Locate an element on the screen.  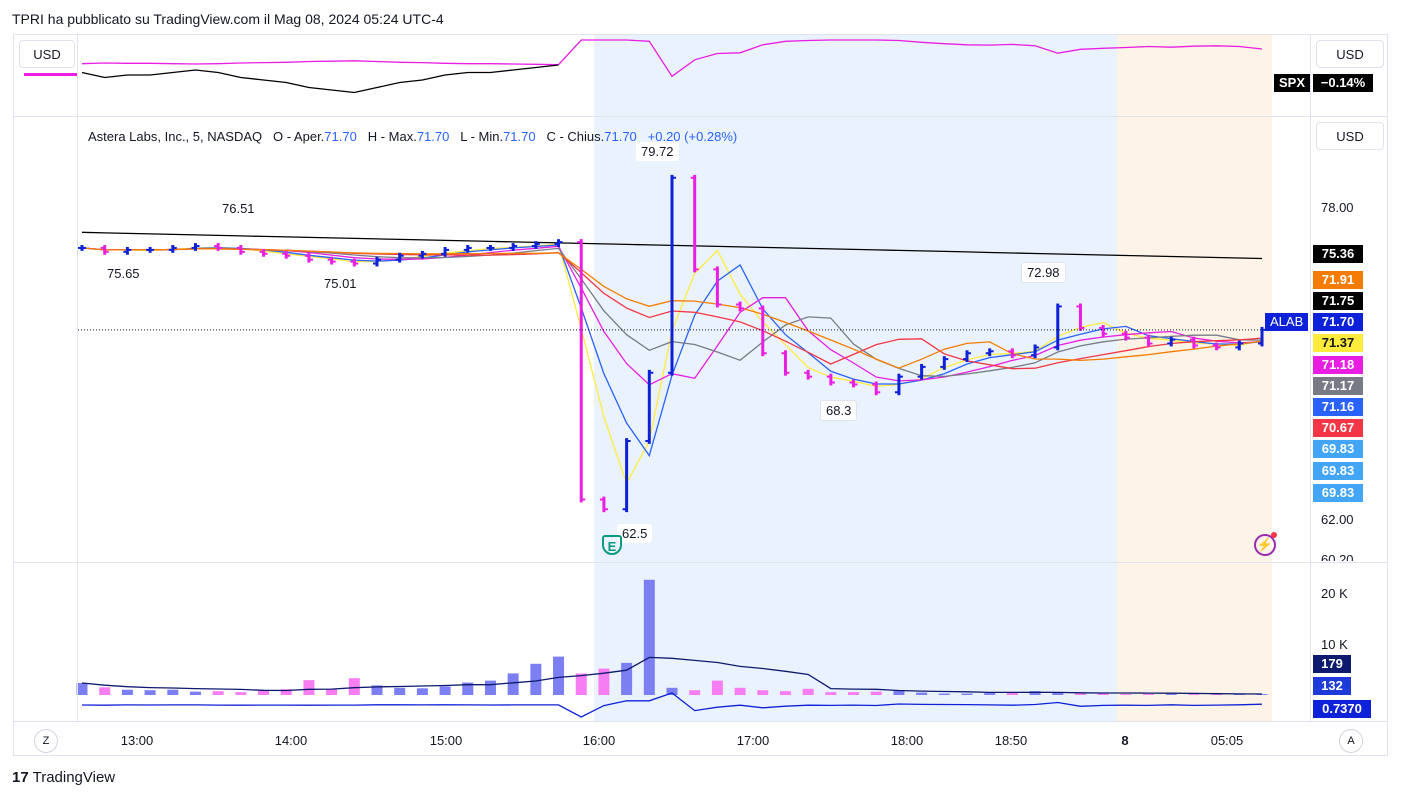
currency-button-top-right: USD is located at coordinates (1350, 54).